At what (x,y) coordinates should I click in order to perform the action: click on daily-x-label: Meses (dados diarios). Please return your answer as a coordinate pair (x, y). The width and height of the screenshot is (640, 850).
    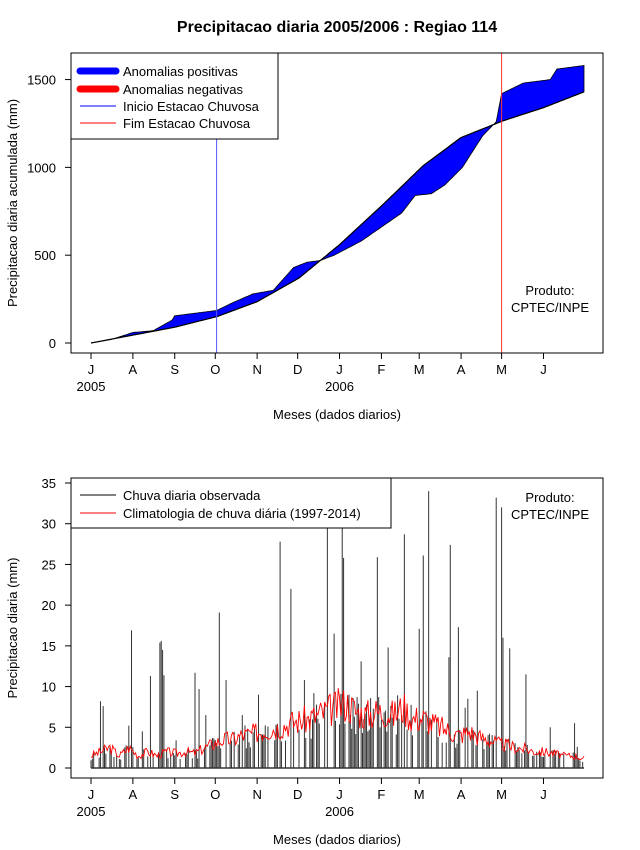
    Looking at the image, I should click on (337, 839).